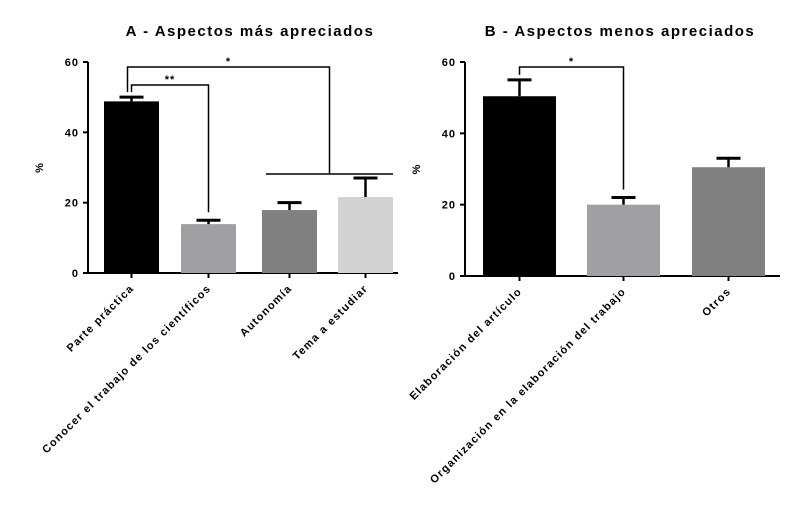 This screenshot has height=526, width=795. What do you see at coordinates (170, 80) in the screenshot?
I see `significance-label: **` at bounding box center [170, 80].